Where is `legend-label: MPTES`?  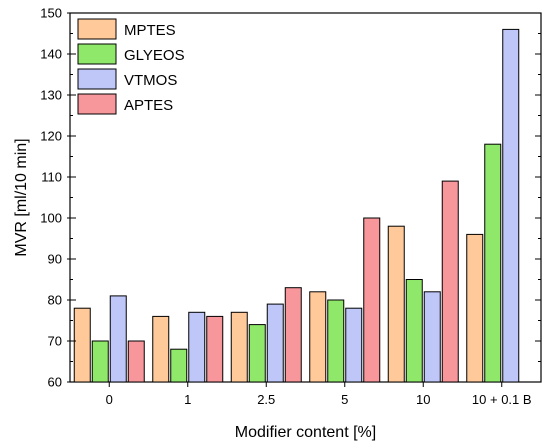
legend-label: MPTES is located at coordinates (150, 30).